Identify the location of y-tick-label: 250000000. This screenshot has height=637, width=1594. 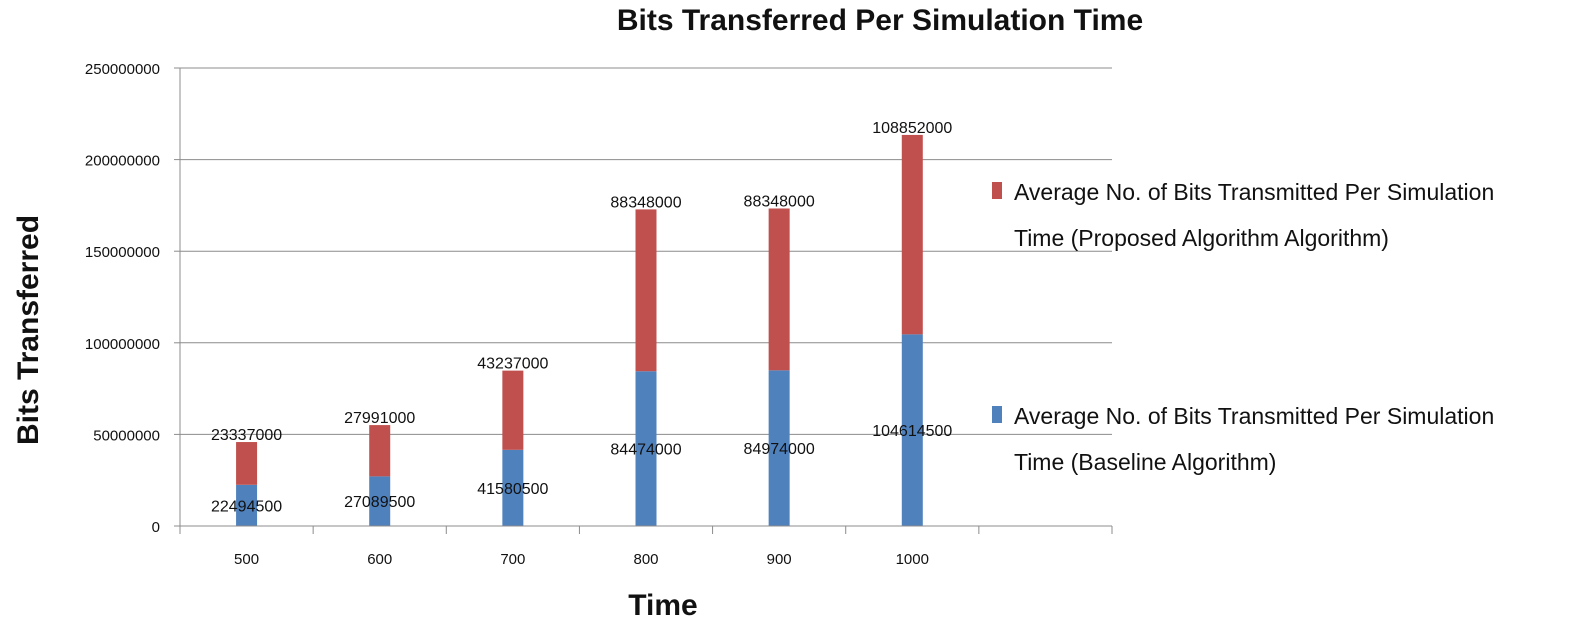
(122, 69).